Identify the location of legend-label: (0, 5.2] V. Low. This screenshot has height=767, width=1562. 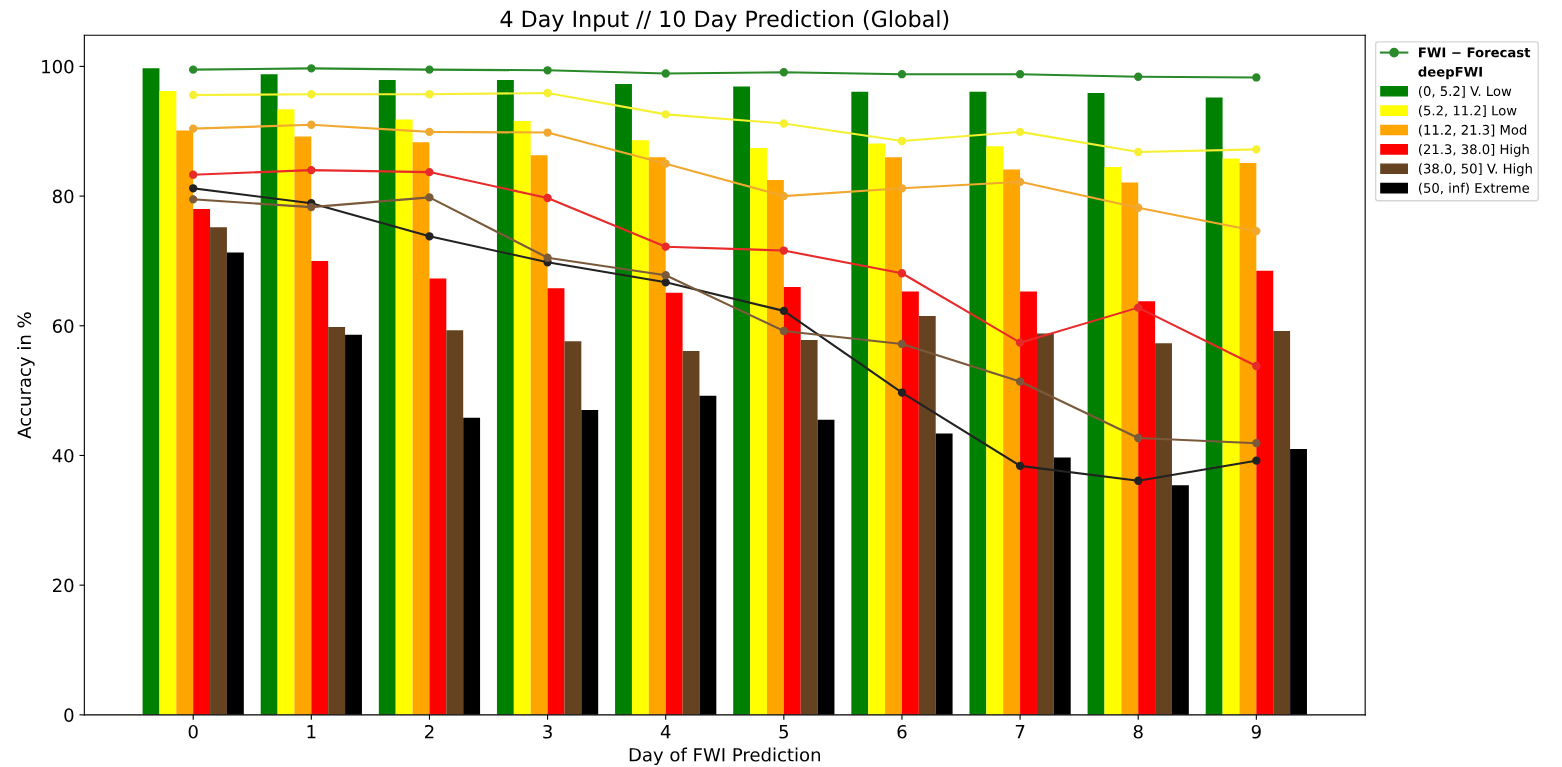
(1465, 91).